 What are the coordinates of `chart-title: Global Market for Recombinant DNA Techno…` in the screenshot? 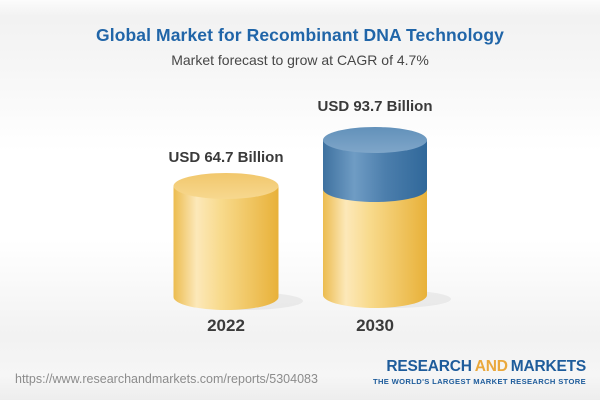 It's located at (300, 35).